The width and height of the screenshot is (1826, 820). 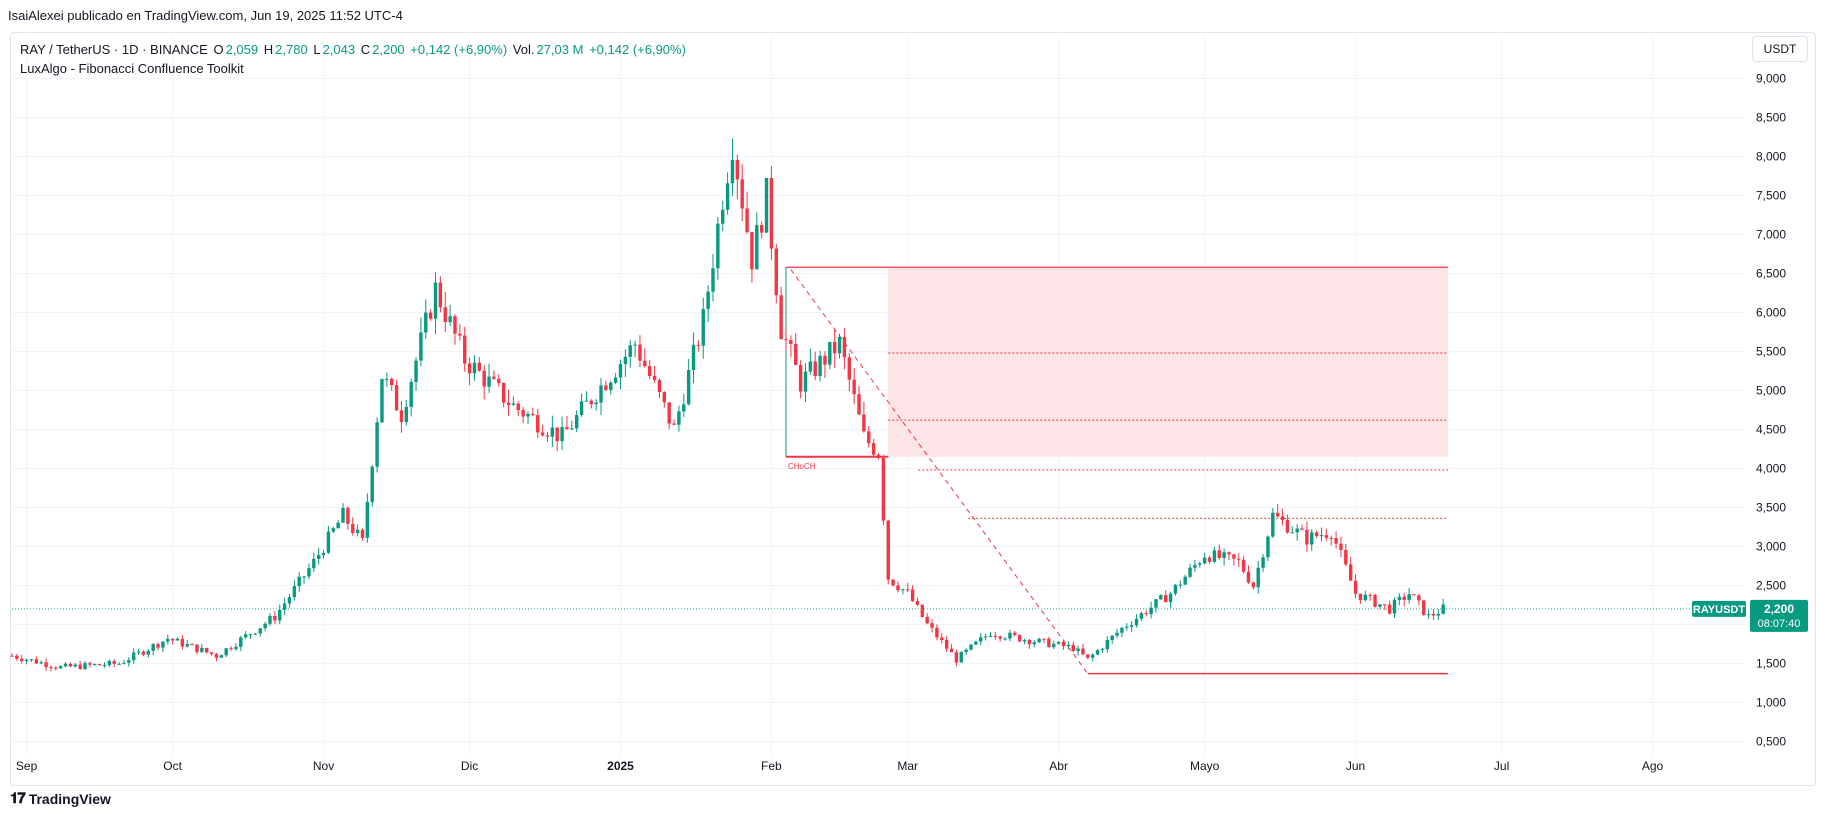 What do you see at coordinates (771, 766) in the screenshot?
I see `x-tick-label: Feb` at bounding box center [771, 766].